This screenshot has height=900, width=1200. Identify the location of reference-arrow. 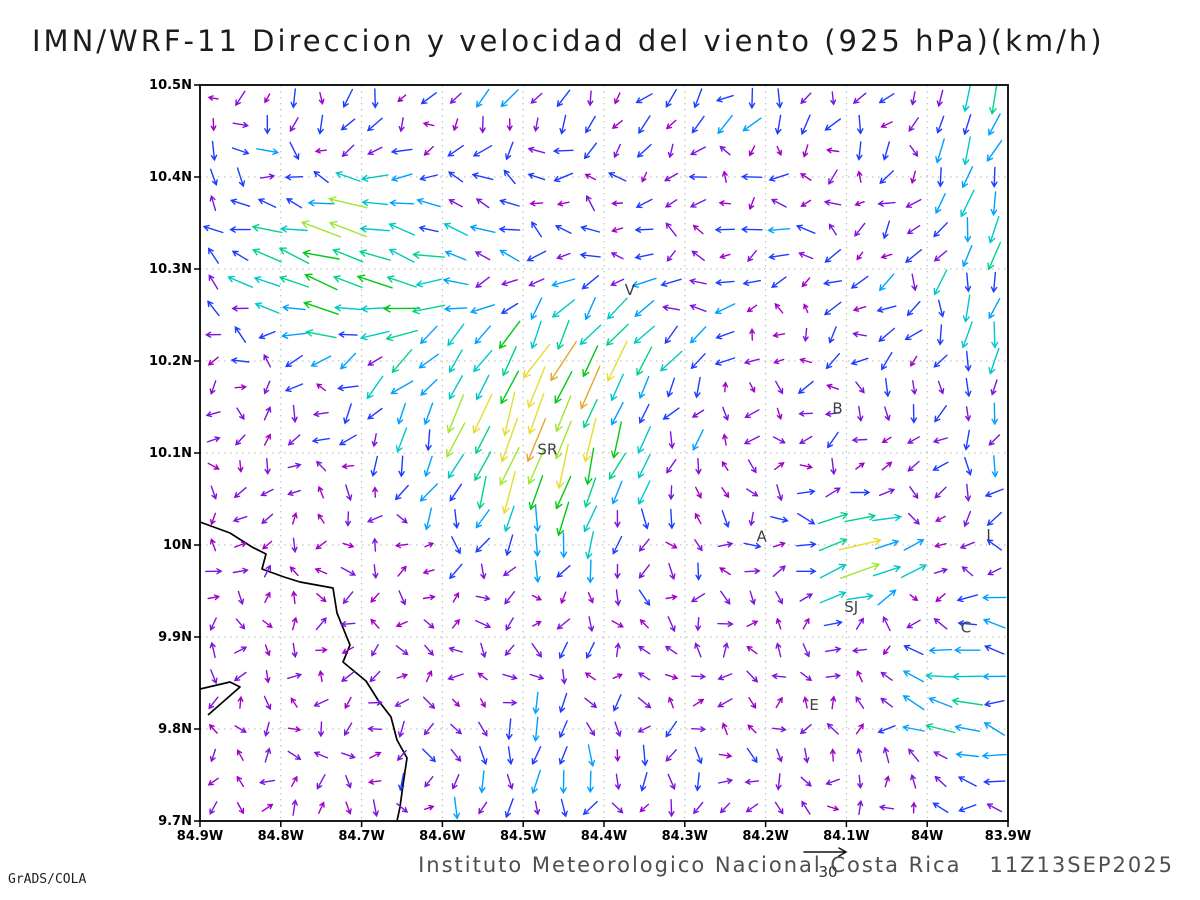
(825, 852).